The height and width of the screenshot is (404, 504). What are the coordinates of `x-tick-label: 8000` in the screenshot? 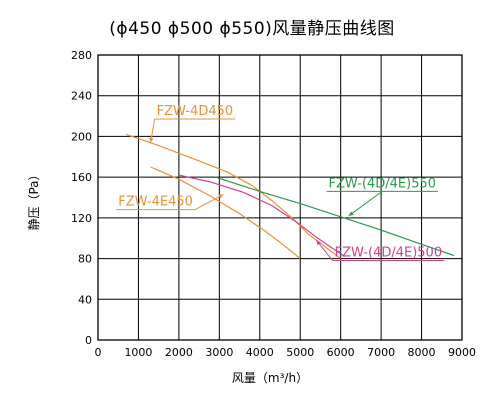 It's located at (422, 352).